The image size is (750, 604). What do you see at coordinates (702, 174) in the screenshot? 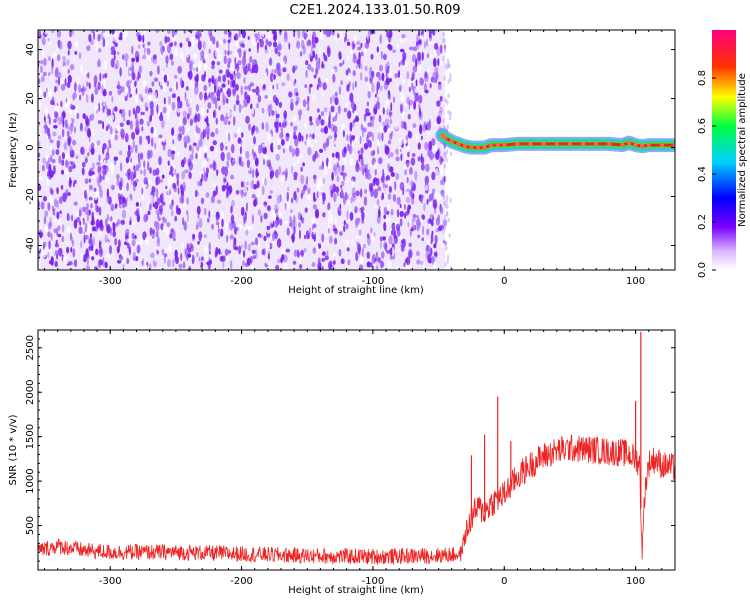
I see `colorbar-tick-label: 0.4` at bounding box center [702, 174].